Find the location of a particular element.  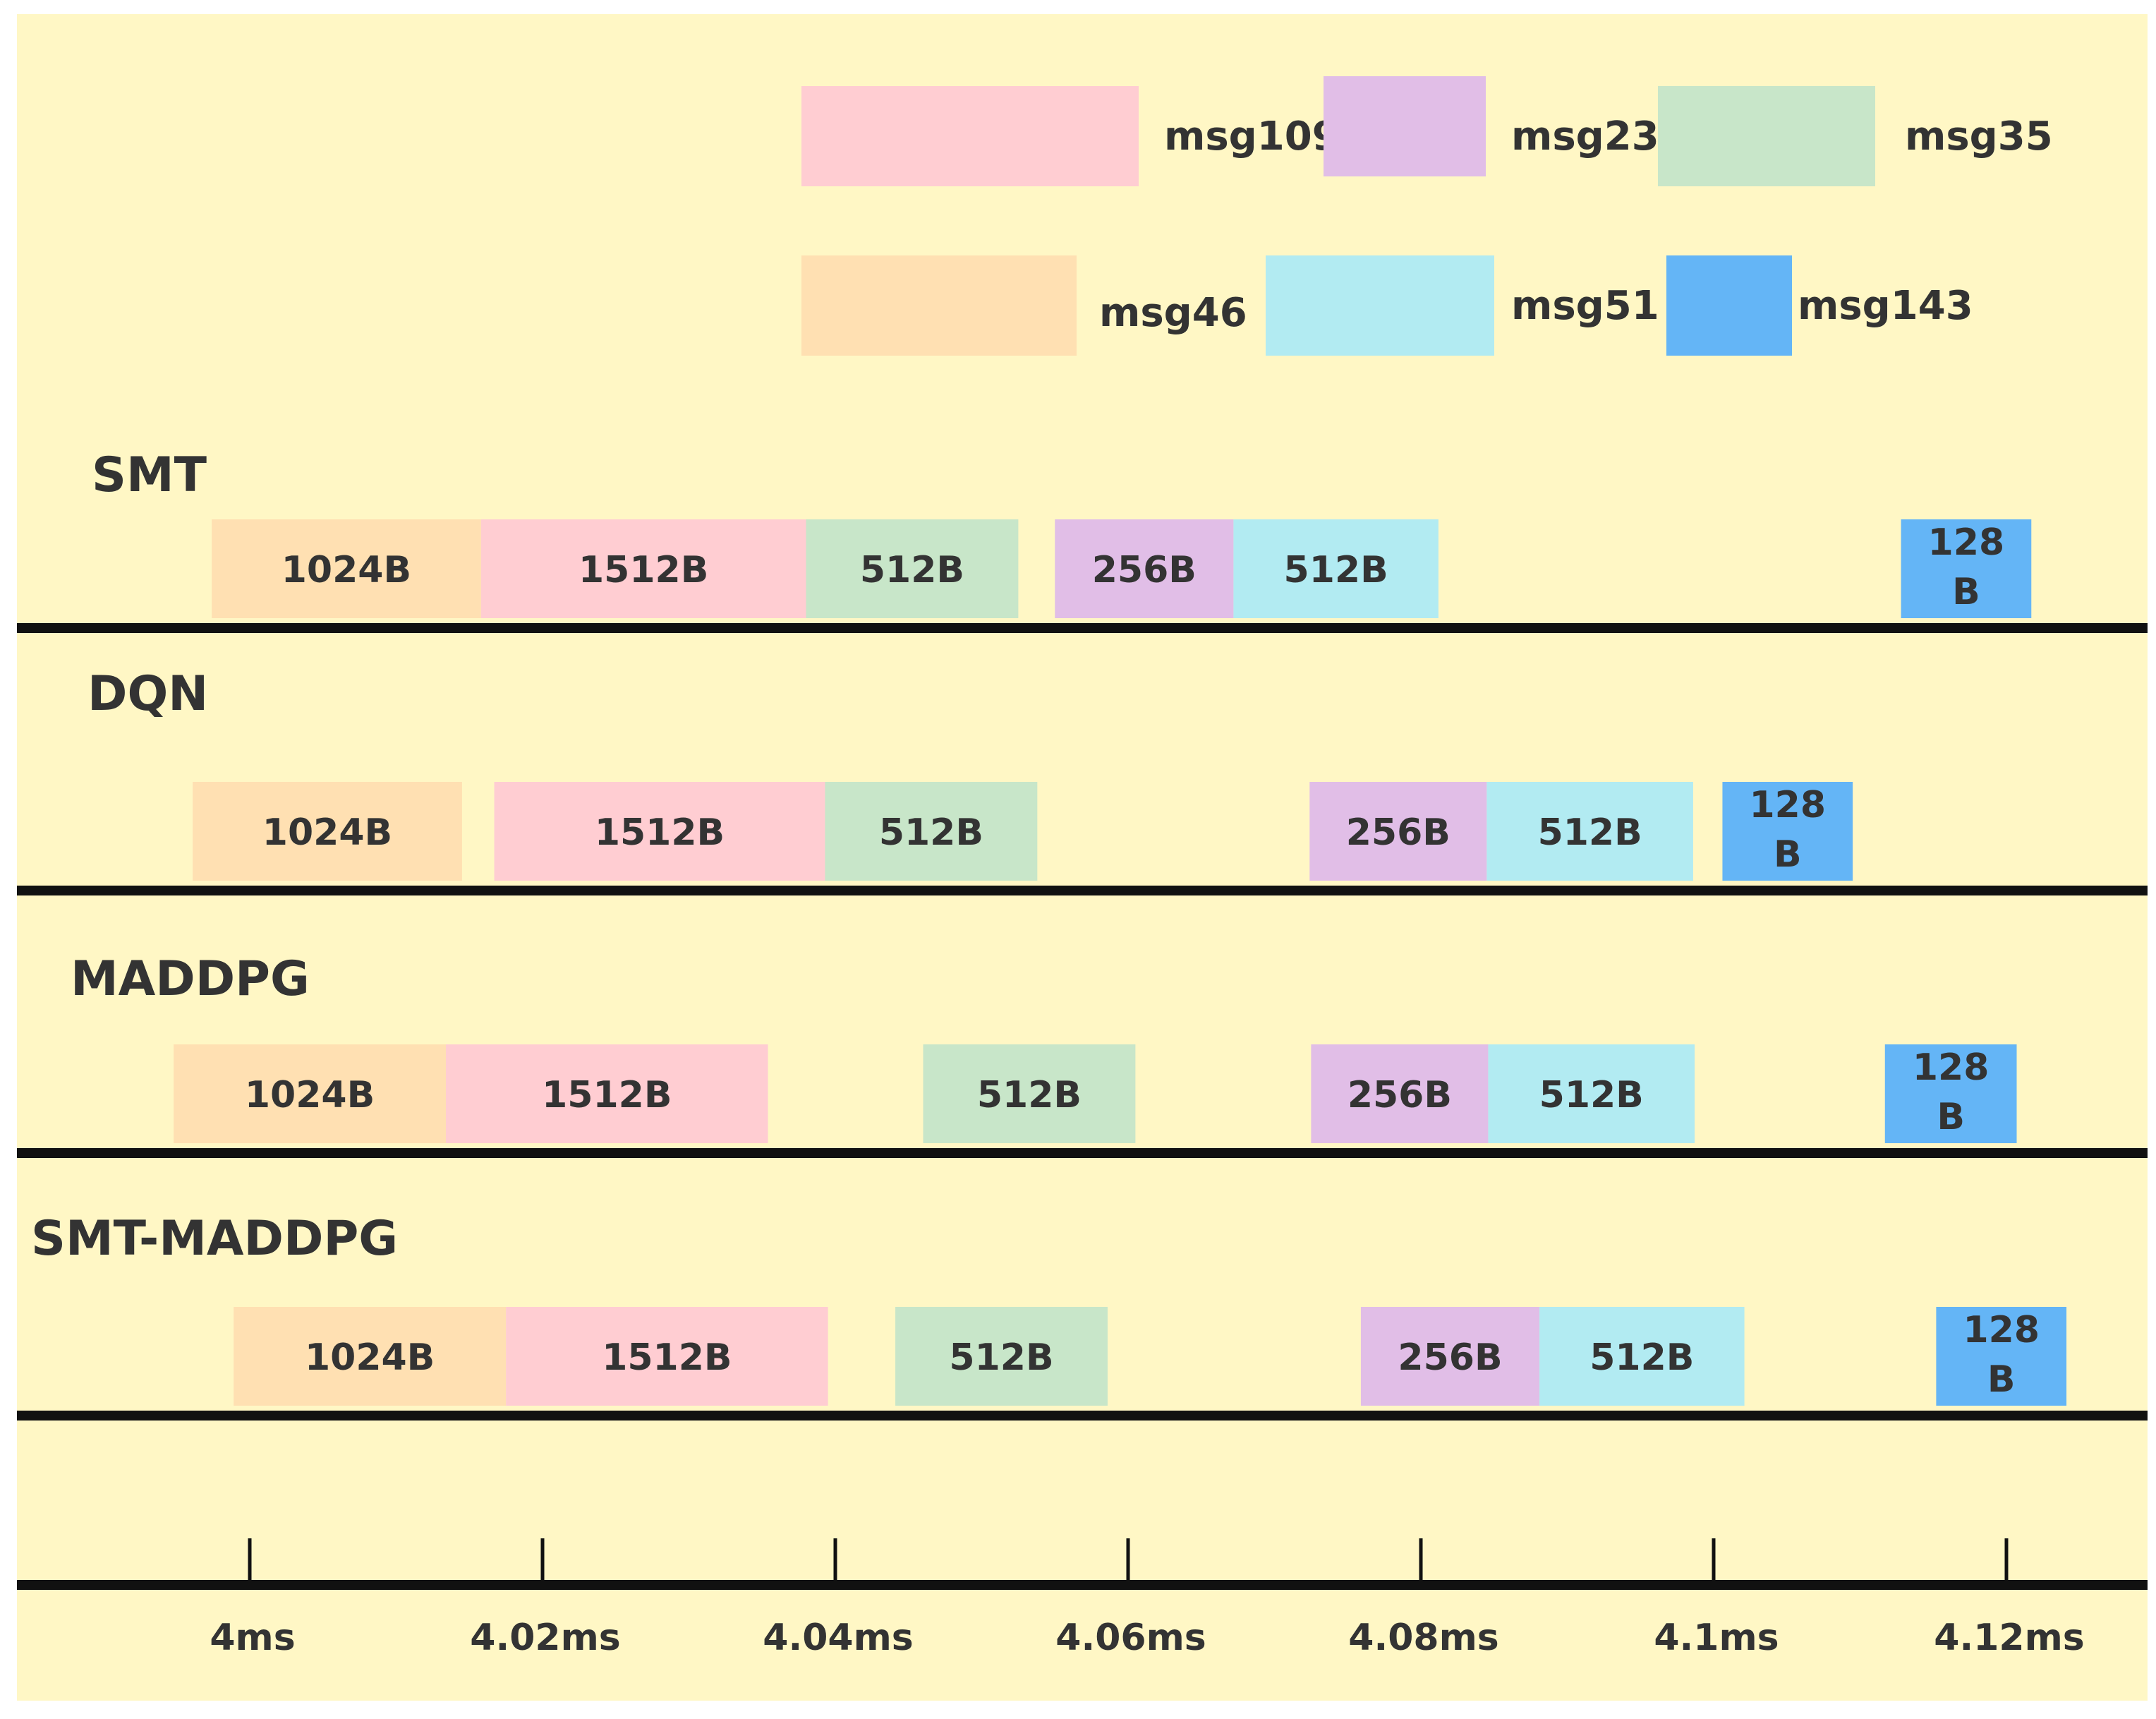

bar-label-dqn-msg23: 256B is located at coordinates (1398, 833).